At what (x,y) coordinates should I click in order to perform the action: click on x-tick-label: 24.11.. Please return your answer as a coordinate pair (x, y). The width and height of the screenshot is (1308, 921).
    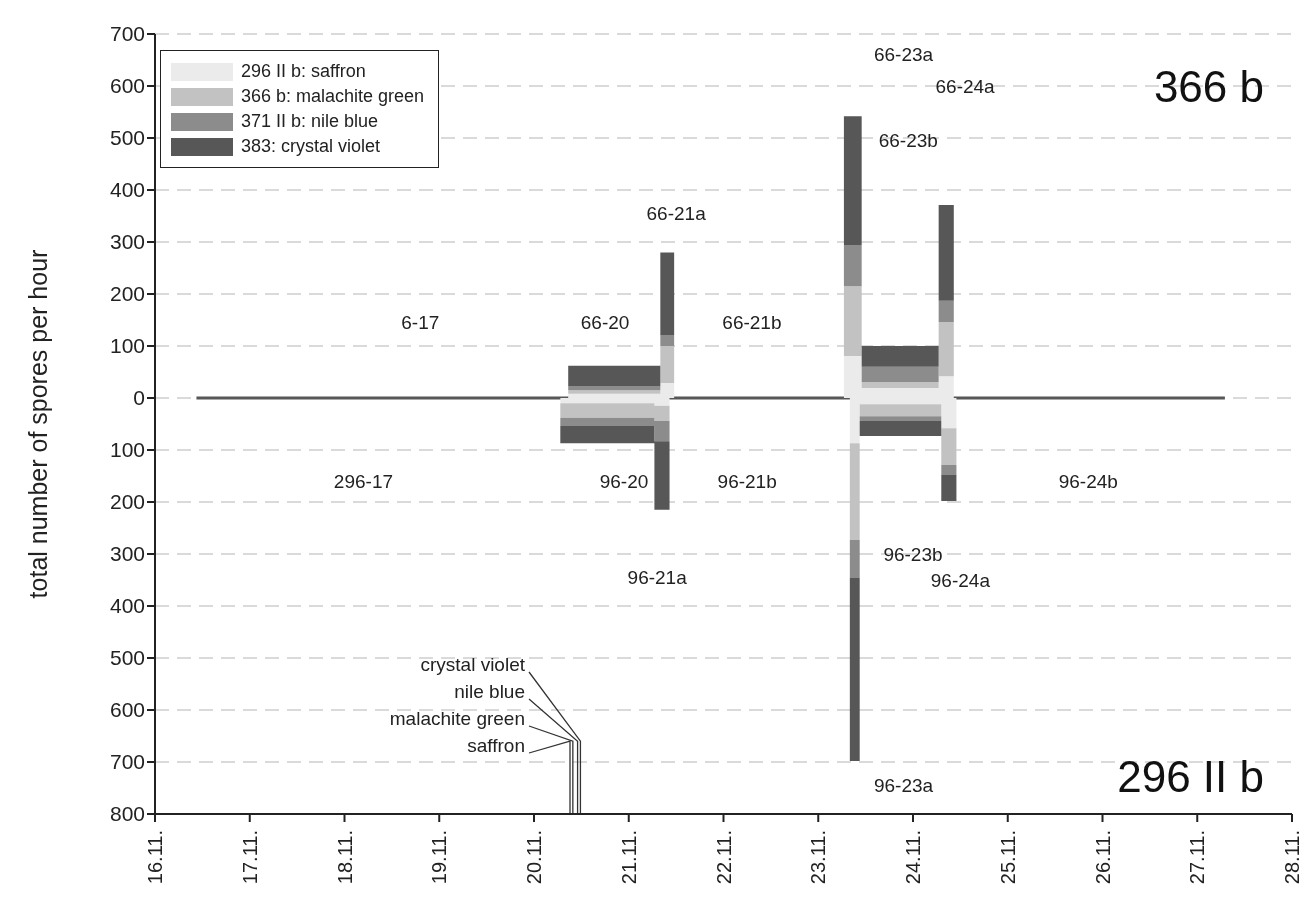
    Looking at the image, I should click on (913, 857).